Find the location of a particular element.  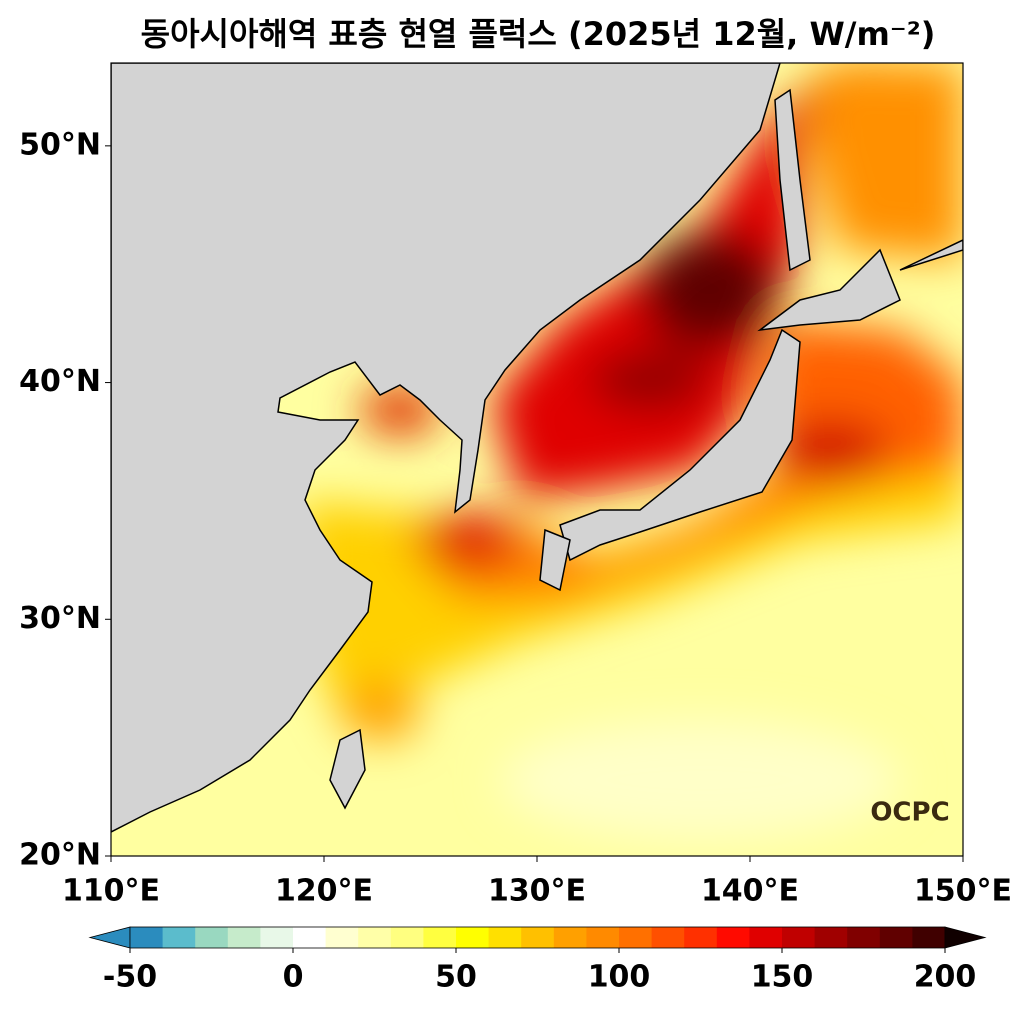

y-tick-label: 50°N is located at coordinates (60, 144).